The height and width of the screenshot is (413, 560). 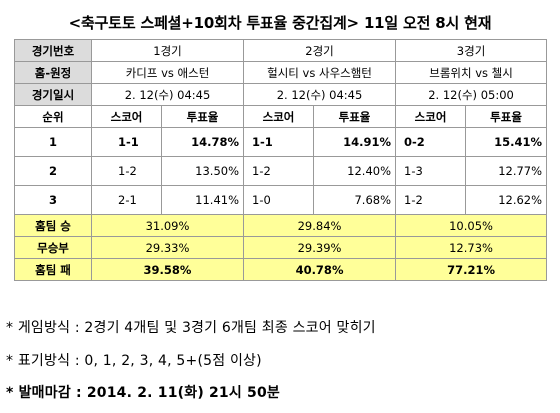 What do you see at coordinates (191, 328) in the screenshot?
I see `note-game-method: * 게임방식 : 2경기 4개팀 및 3경기 6개팀 최종 스코어 맞히기` at bounding box center [191, 328].